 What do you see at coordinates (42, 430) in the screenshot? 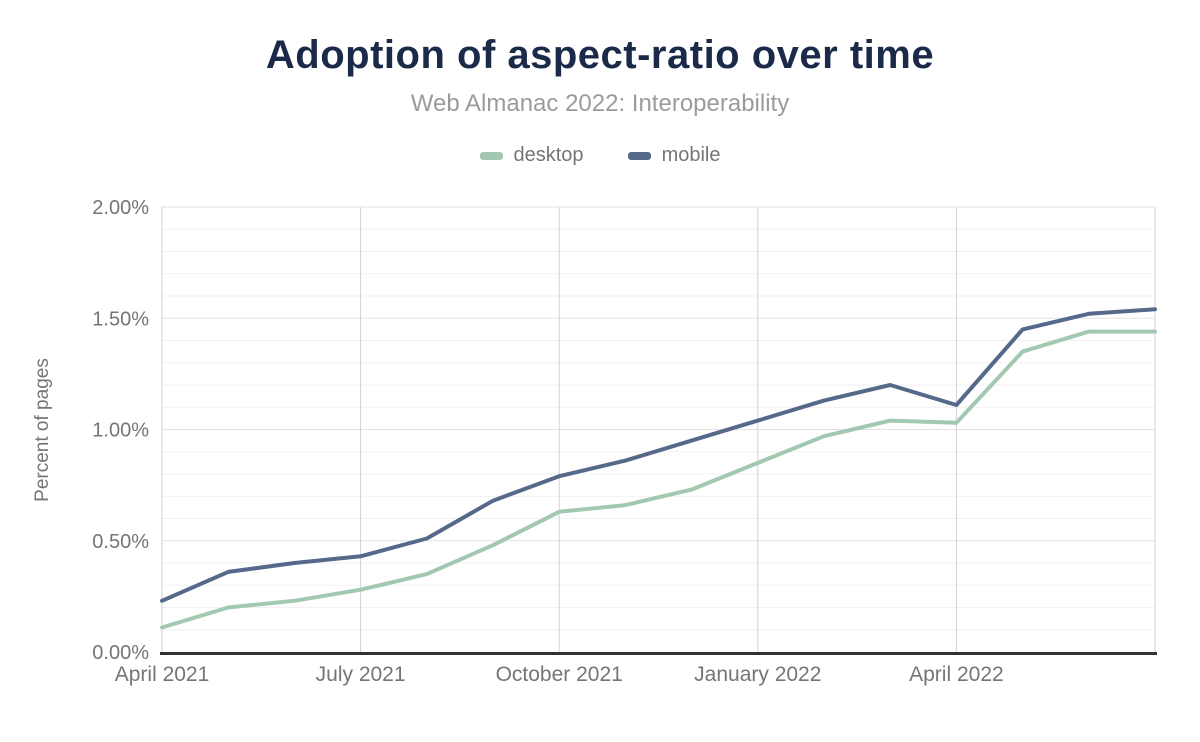
I see `y-axis-title: Percent of pages` at bounding box center [42, 430].